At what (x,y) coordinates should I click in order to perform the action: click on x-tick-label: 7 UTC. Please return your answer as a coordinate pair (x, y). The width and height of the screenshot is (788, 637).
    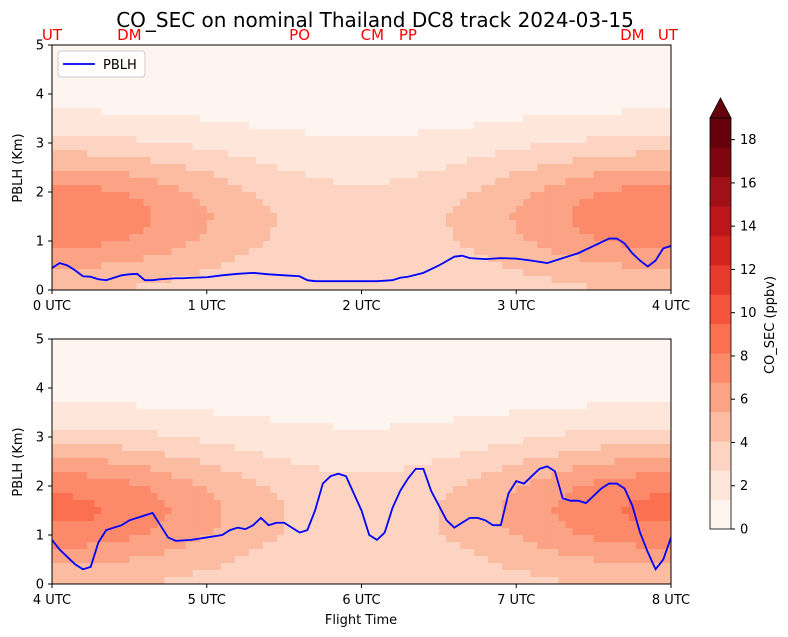
    Looking at the image, I should click on (516, 600).